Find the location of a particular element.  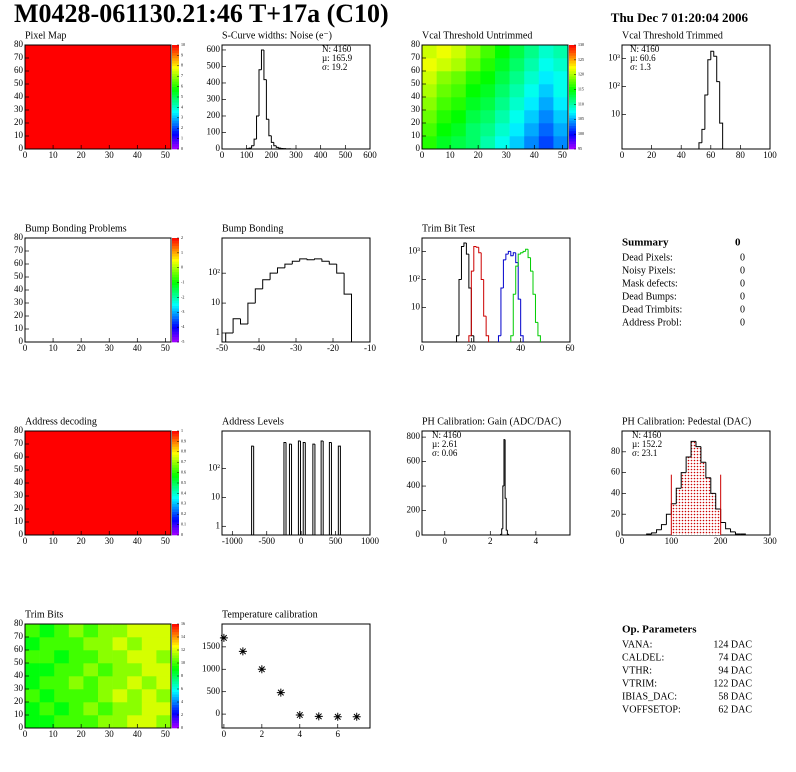

op-title: Op. Parameters is located at coordinates (659, 630).